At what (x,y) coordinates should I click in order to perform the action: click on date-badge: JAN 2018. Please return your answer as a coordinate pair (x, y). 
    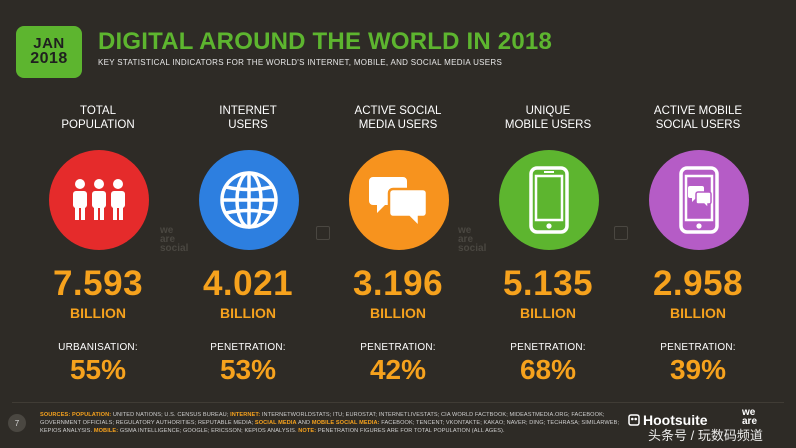
    Looking at the image, I should click on (49, 52).